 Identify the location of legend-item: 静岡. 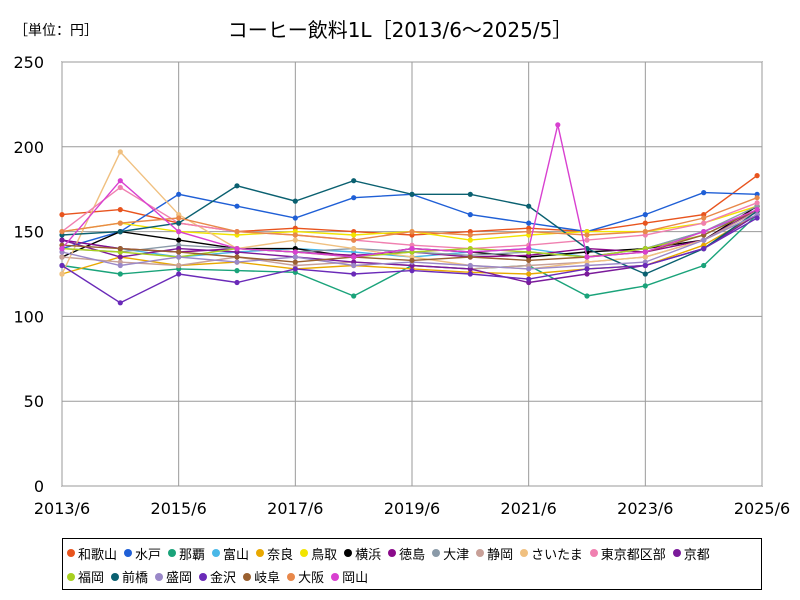
(494, 553).